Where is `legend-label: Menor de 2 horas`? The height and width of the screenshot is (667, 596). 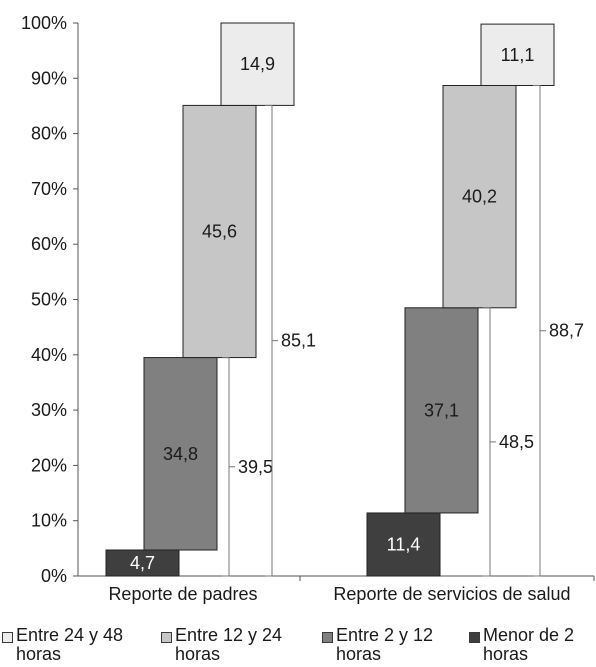
legend-label: Menor de 2 horas is located at coordinates (539, 645).